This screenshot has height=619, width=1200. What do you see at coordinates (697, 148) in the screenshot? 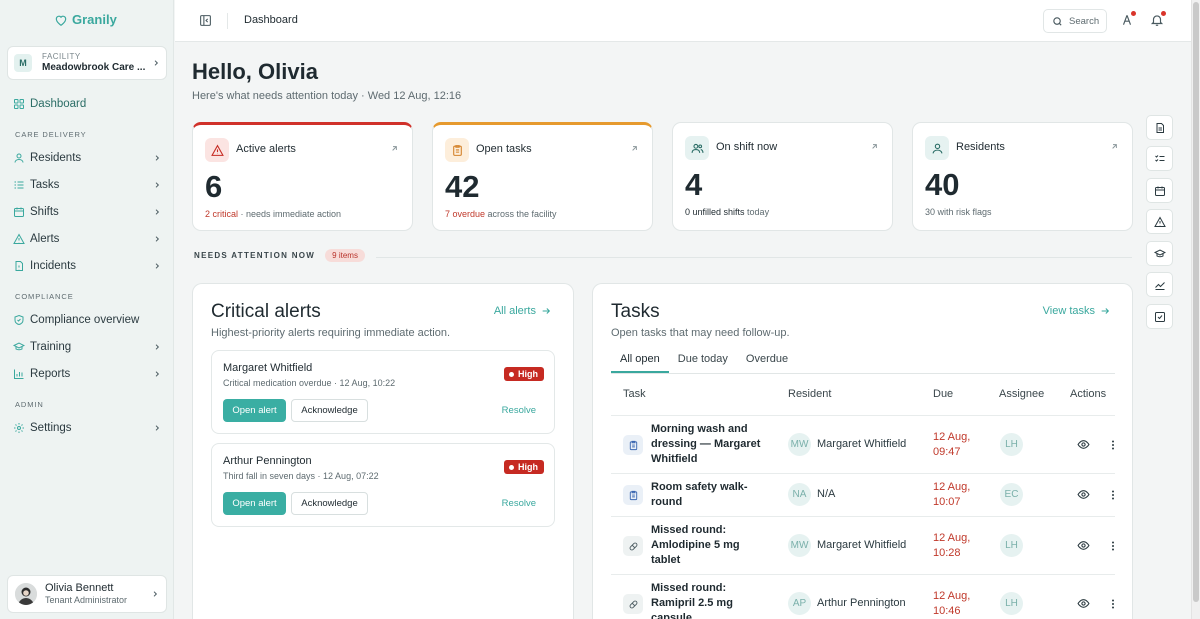
I see `users-icon` at bounding box center [697, 148].